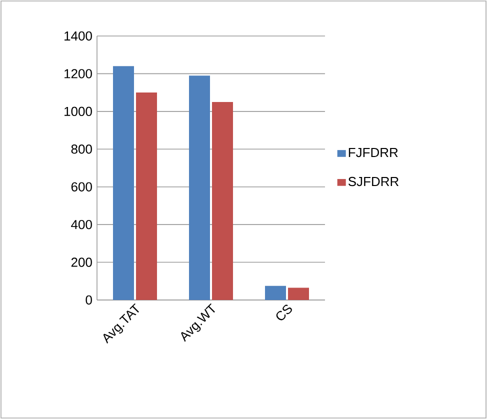 This screenshot has height=419, width=487. I want to click on y-tick-label: 200, so click(81, 262).